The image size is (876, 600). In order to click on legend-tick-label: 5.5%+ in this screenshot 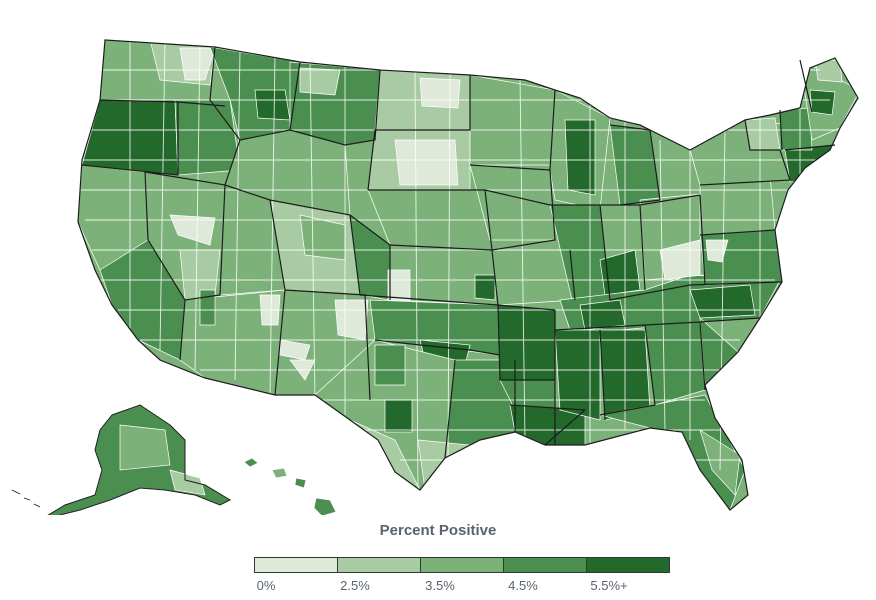, I will do `click(609, 585)`.